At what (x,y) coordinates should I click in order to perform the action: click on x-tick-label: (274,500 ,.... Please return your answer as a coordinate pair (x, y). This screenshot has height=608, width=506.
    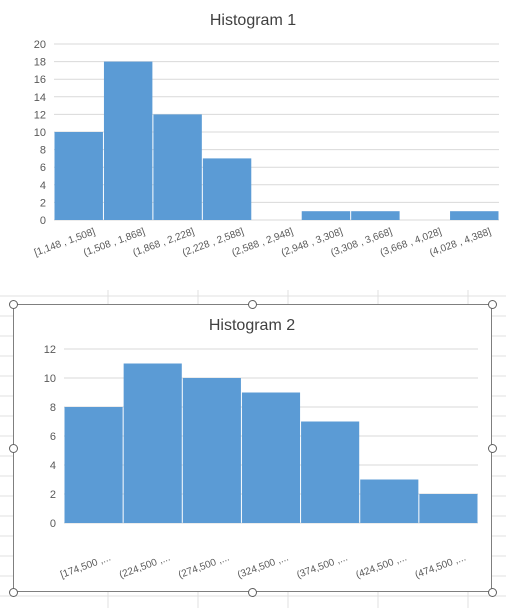
    Looking at the image, I should click on (204, 566).